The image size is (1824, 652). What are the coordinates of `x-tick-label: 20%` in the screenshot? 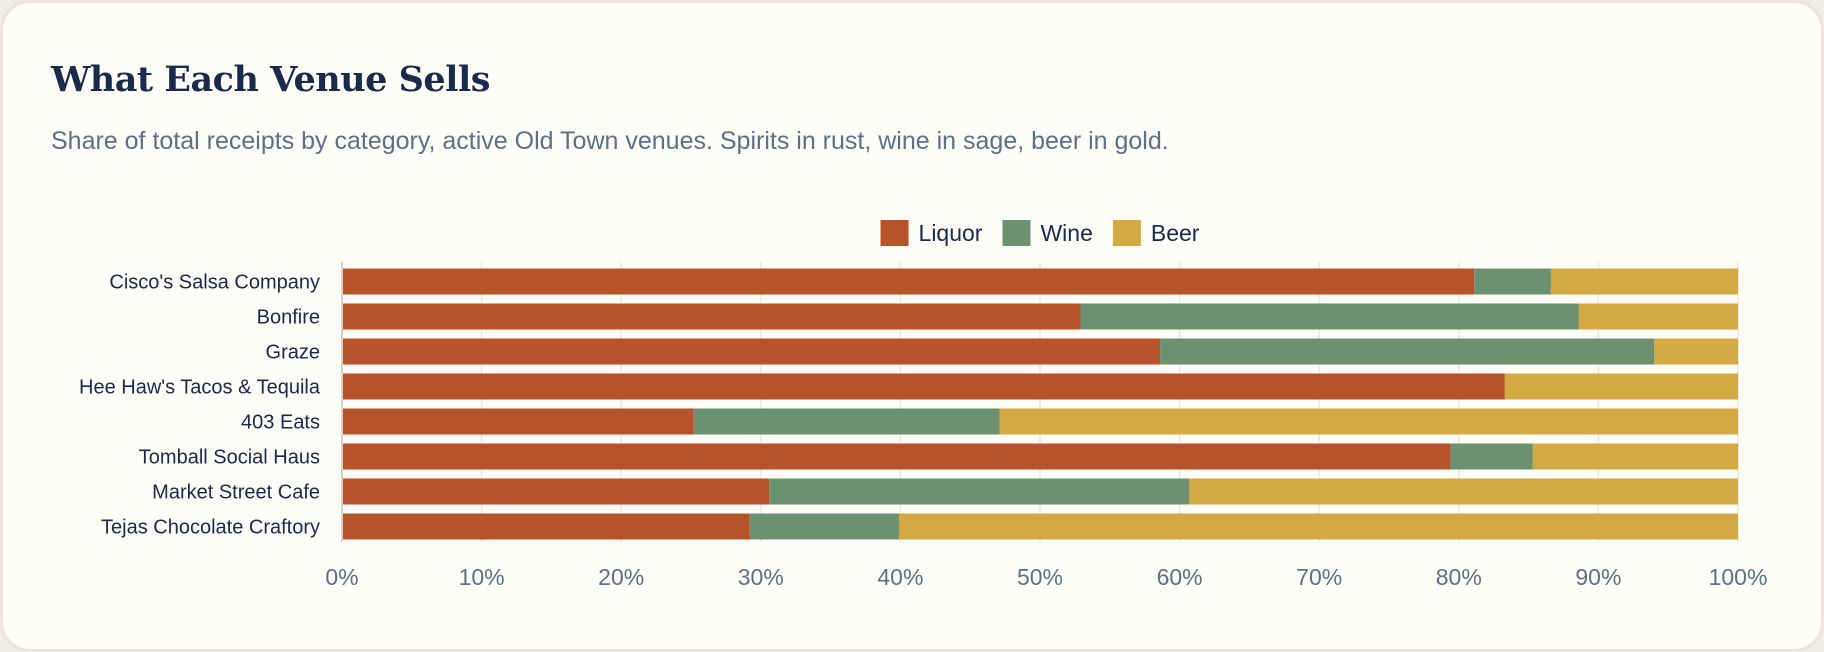 It's located at (621, 577).